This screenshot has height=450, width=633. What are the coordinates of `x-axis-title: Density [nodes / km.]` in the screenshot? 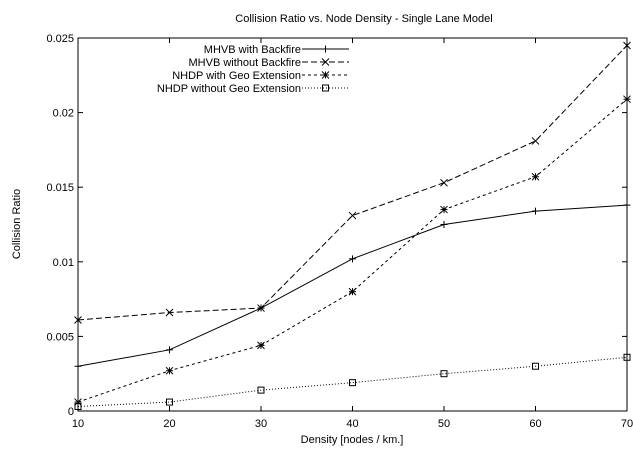 It's located at (352, 440).